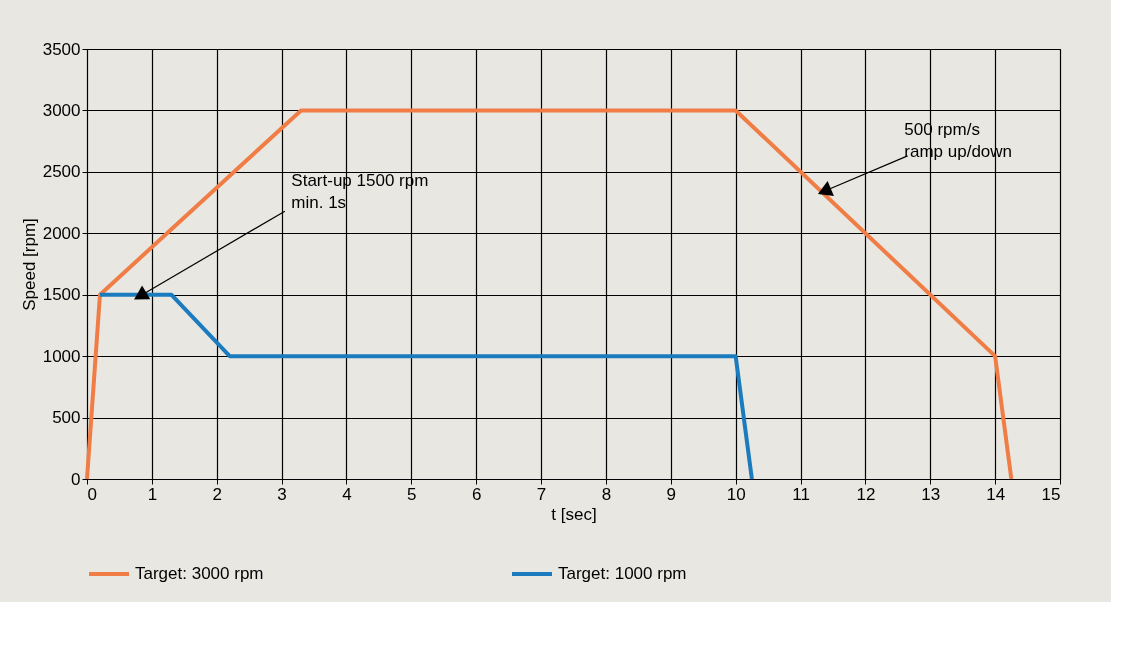  I want to click on x-tick-label: 15, so click(1051, 494).